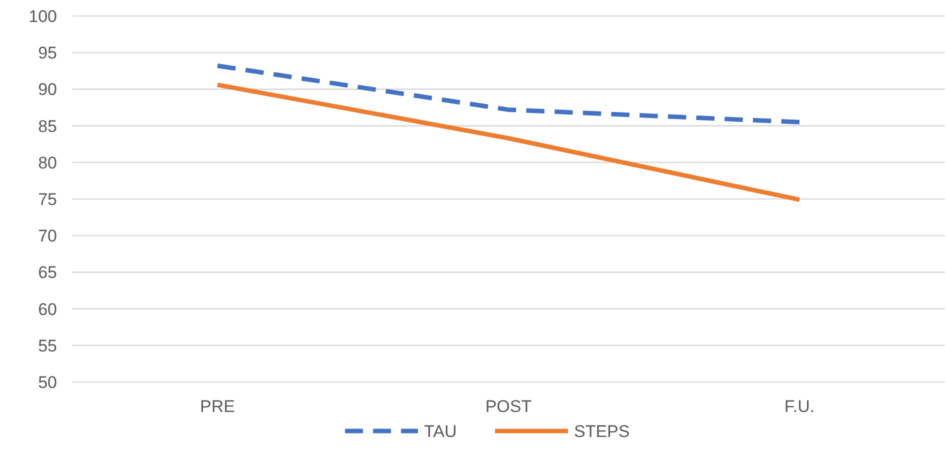 The height and width of the screenshot is (449, 946). What do you see at coordinates (42, 16) in the screenshot?
I see `y-tick-label: 100` at bounding box center [42, 16].